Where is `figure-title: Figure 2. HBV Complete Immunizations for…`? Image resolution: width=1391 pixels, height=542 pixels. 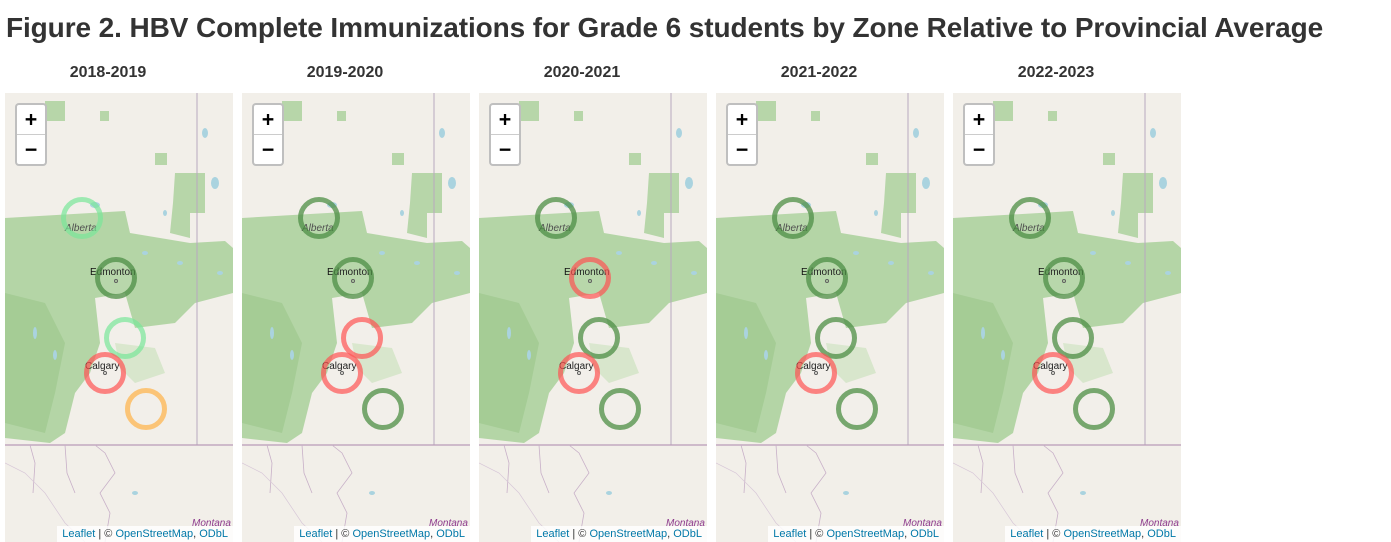 figure-title: Figure 2. HBV Complete Immunizations for… is located at coordinates (665, 27).